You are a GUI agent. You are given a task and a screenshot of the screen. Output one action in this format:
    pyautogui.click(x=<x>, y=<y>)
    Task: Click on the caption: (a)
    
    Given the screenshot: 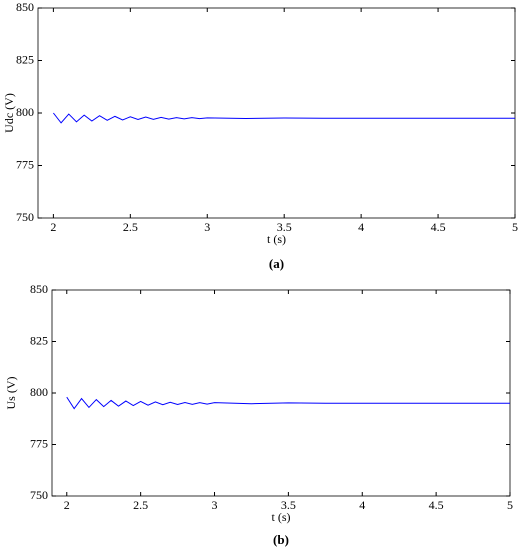 What is the action you would take?
    pyautogui.click(x=276, y=263)
    